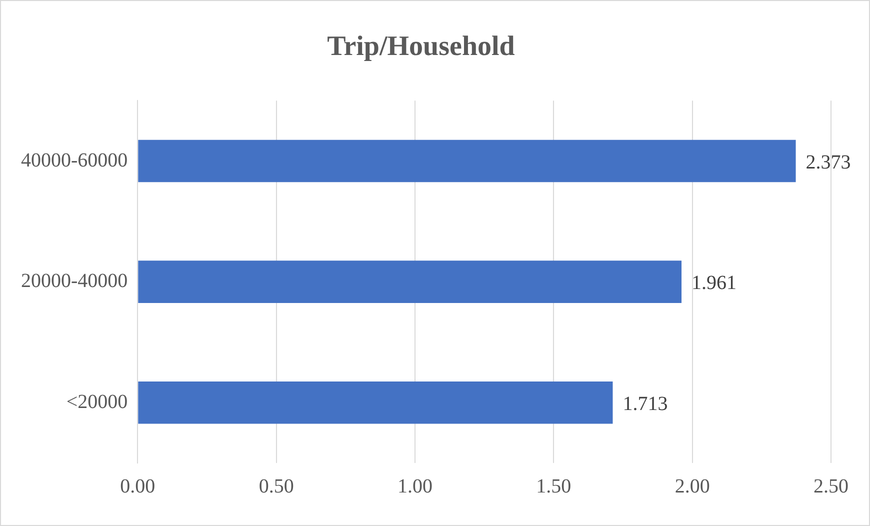  Describe the element at coordinates (831, 486) in the screenshot. I see `x-tick-label: 2.50` at that location.